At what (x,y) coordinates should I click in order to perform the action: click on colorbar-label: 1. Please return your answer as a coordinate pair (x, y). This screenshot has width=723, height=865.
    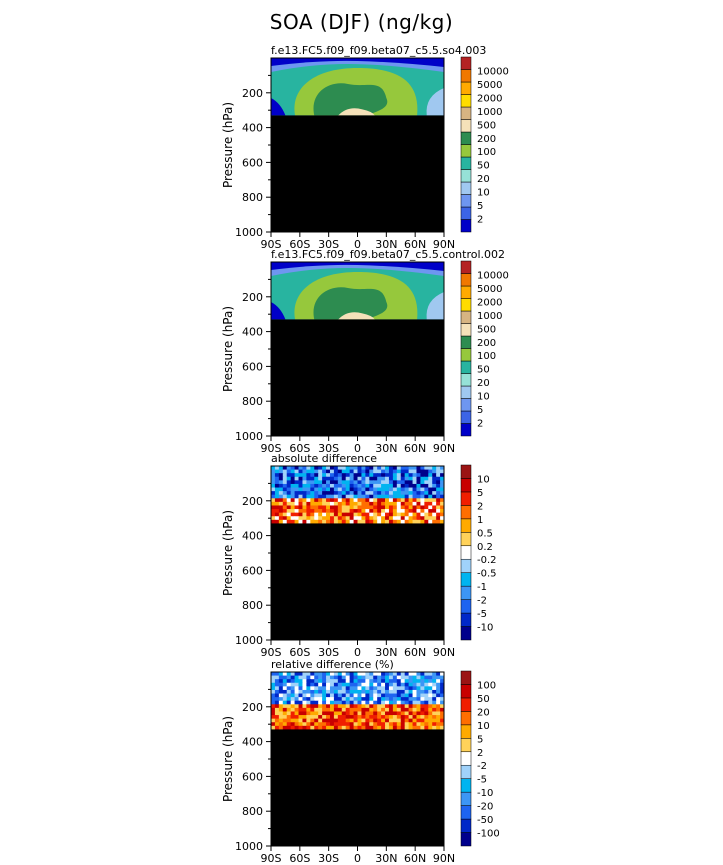
    Looking at the image, I should click on (480, 520).